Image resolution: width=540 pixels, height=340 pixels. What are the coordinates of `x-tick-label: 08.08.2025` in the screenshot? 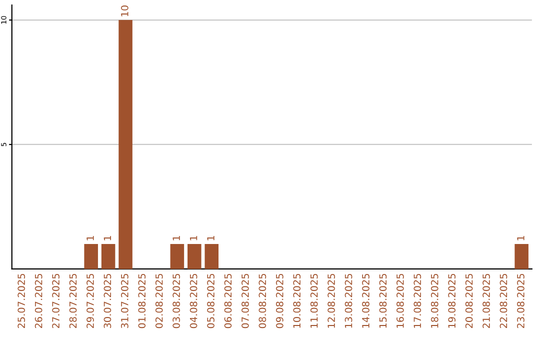 It's located at (262, 301).